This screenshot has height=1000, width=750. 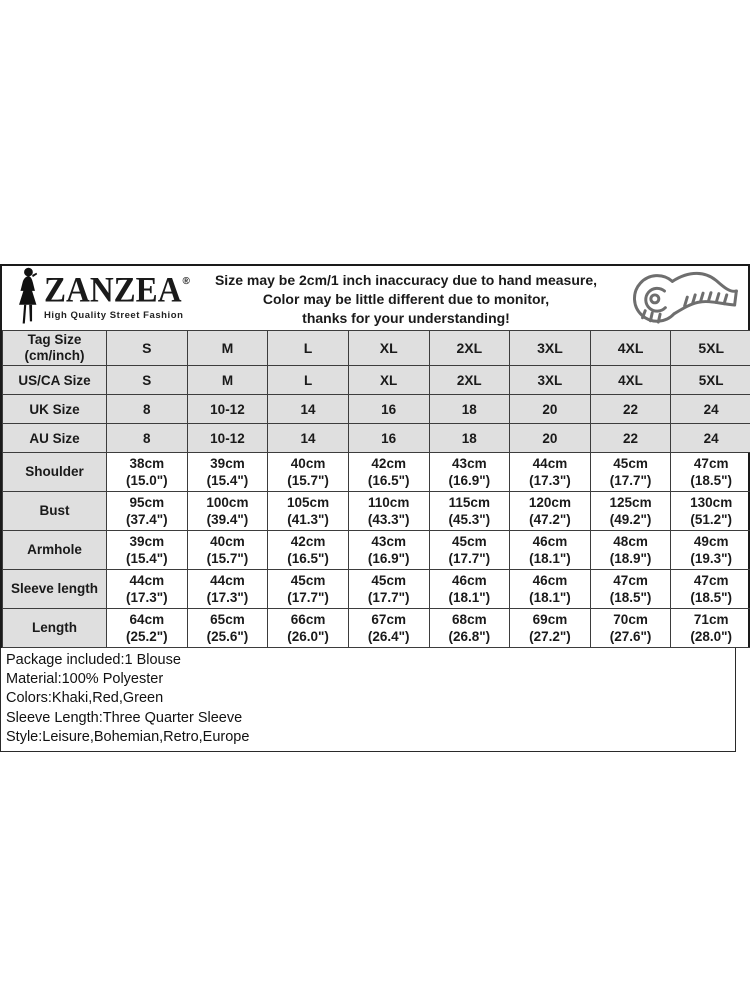 I want to click on table-cell: 70cm (27.6"), so click(x=630, y=628).